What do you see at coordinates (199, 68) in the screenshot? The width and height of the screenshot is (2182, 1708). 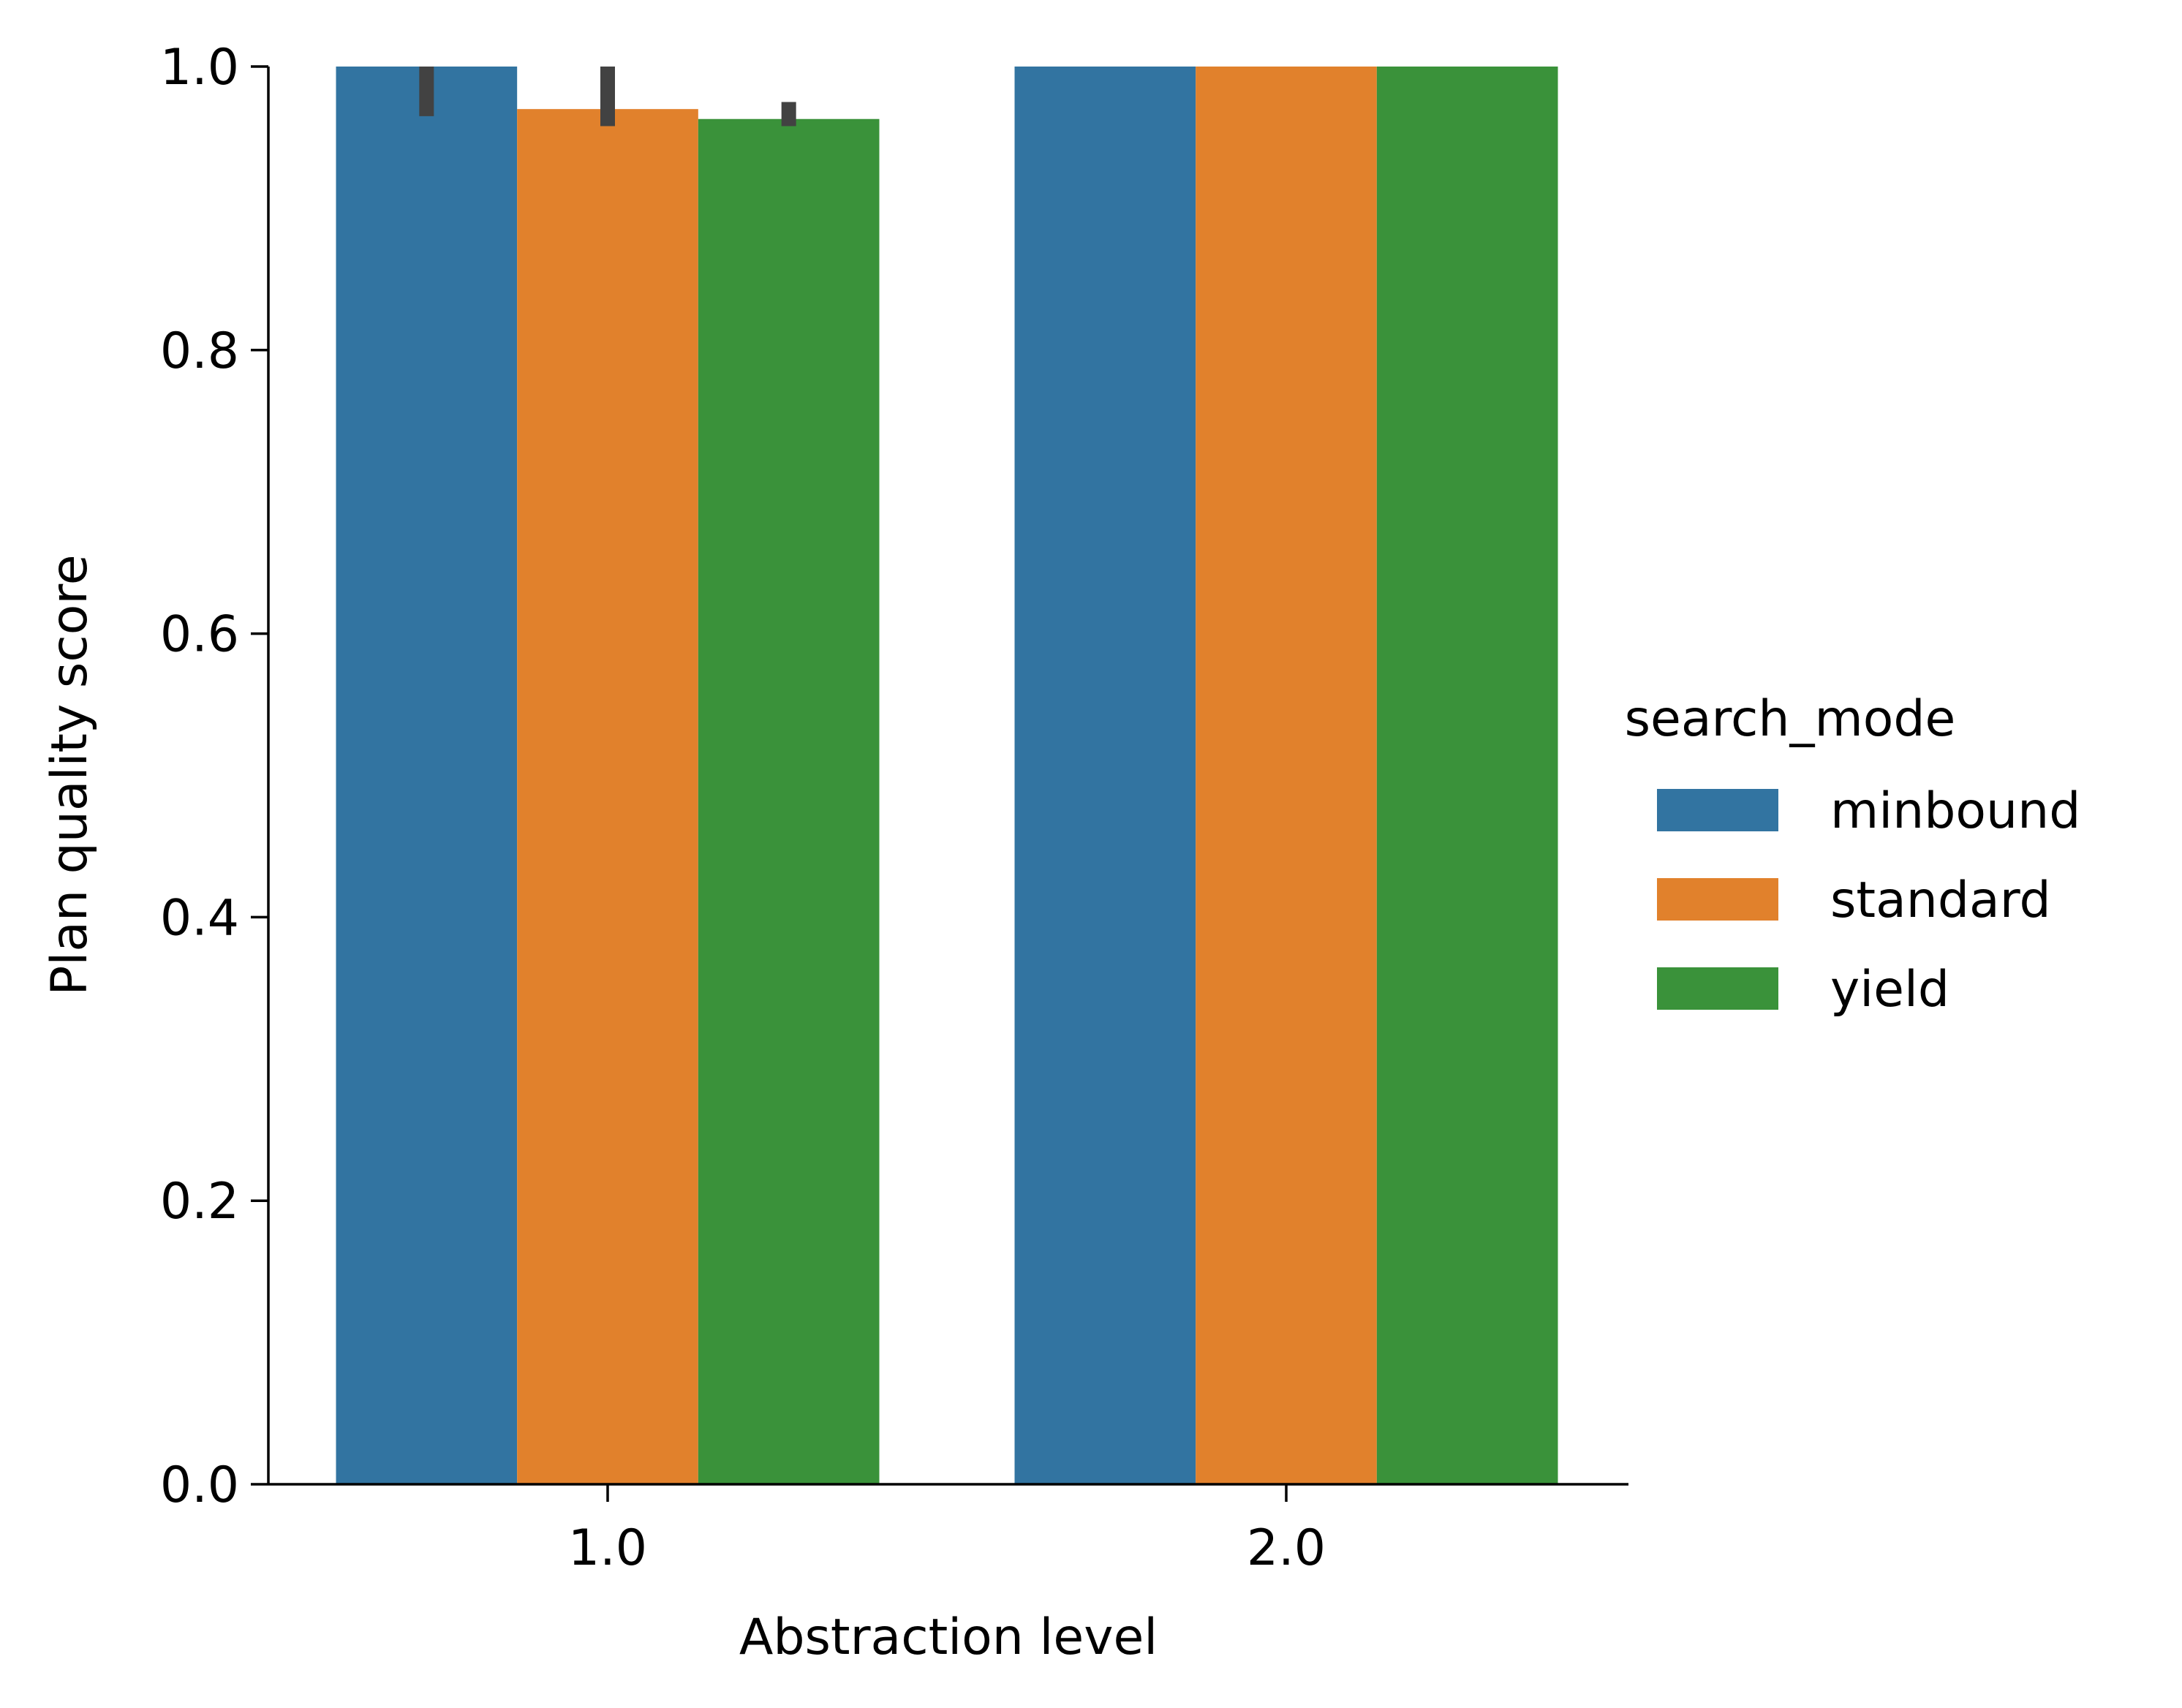 I see `y-tick-label: 1.0` at bounding box center [199, 68].